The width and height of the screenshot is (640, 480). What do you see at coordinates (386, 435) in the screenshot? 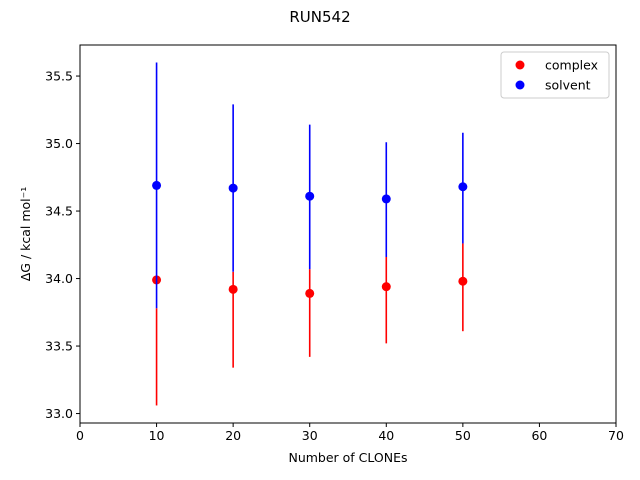
I see `x-tick-label: 40` at bounding box center [386, 435].